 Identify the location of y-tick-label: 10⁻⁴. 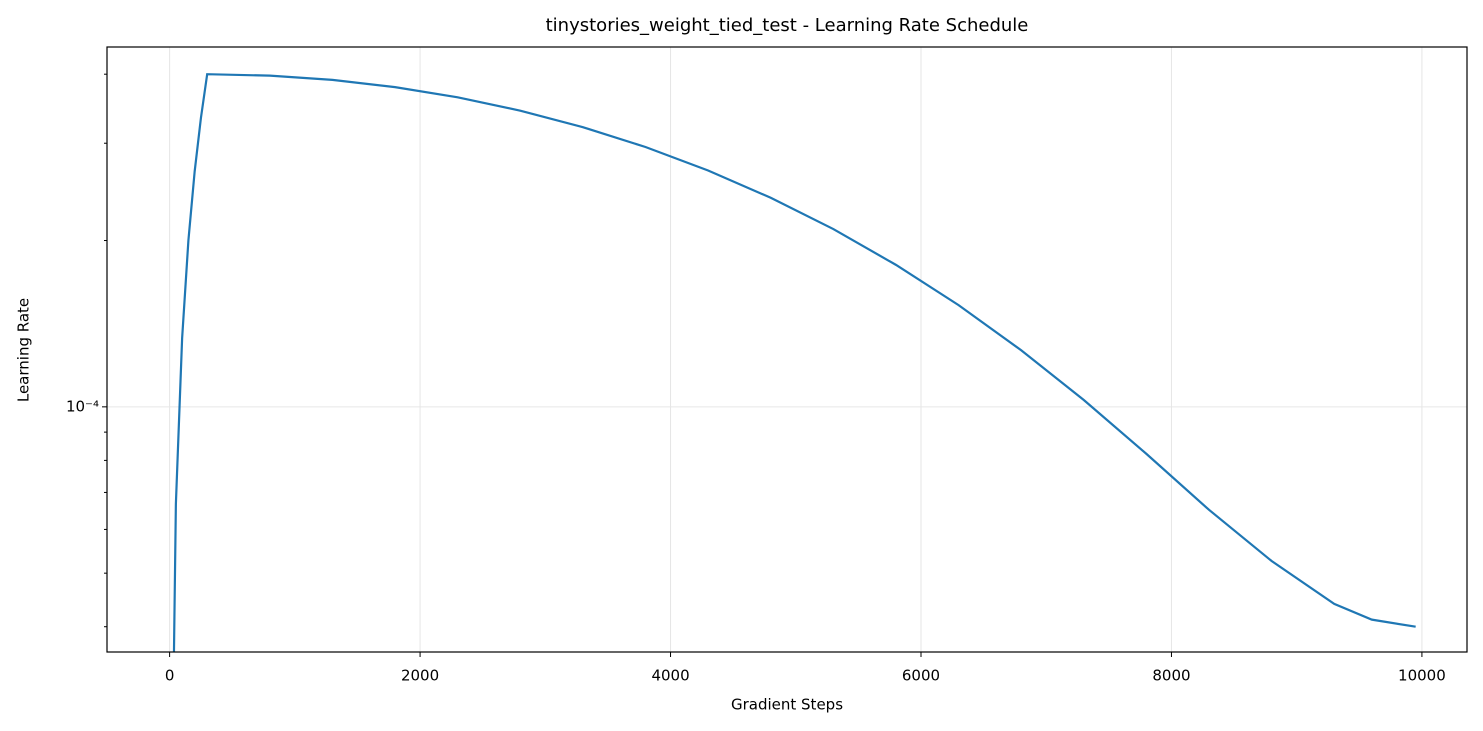
(82, 406).